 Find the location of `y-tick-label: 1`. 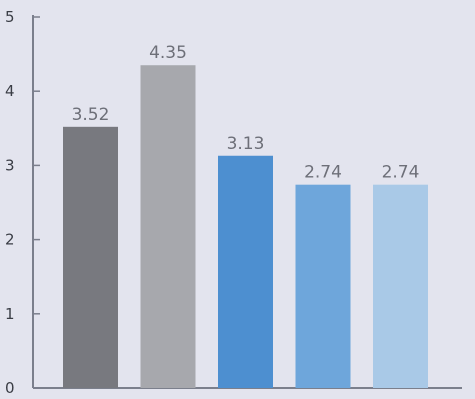

y-tick-label: 1 is located at coordinates (10, 314).